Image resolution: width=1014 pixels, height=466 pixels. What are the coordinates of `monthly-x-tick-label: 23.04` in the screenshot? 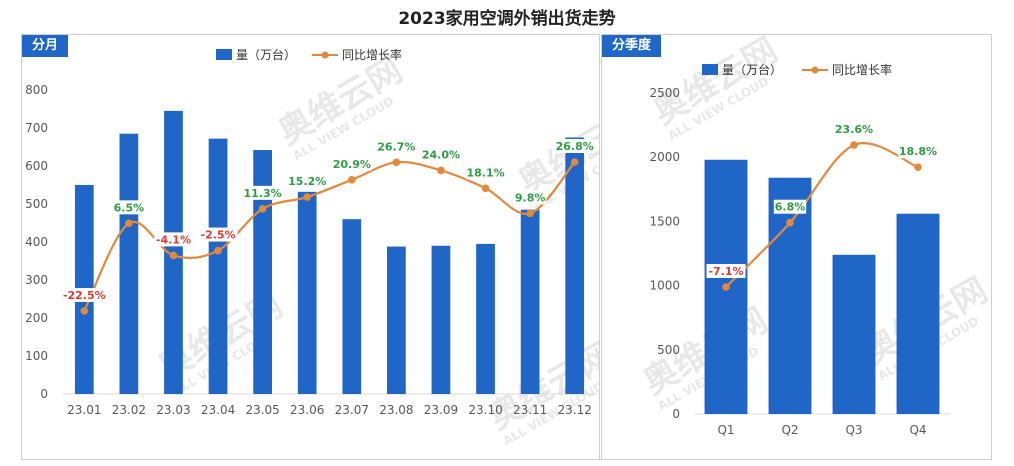 It's located at (218, 410).